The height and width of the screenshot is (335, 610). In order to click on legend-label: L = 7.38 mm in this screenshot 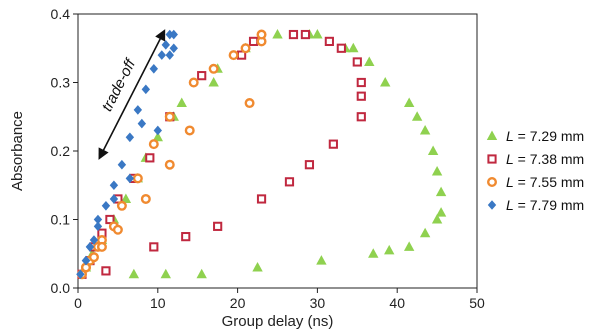, I will do `click(545, 159)`.